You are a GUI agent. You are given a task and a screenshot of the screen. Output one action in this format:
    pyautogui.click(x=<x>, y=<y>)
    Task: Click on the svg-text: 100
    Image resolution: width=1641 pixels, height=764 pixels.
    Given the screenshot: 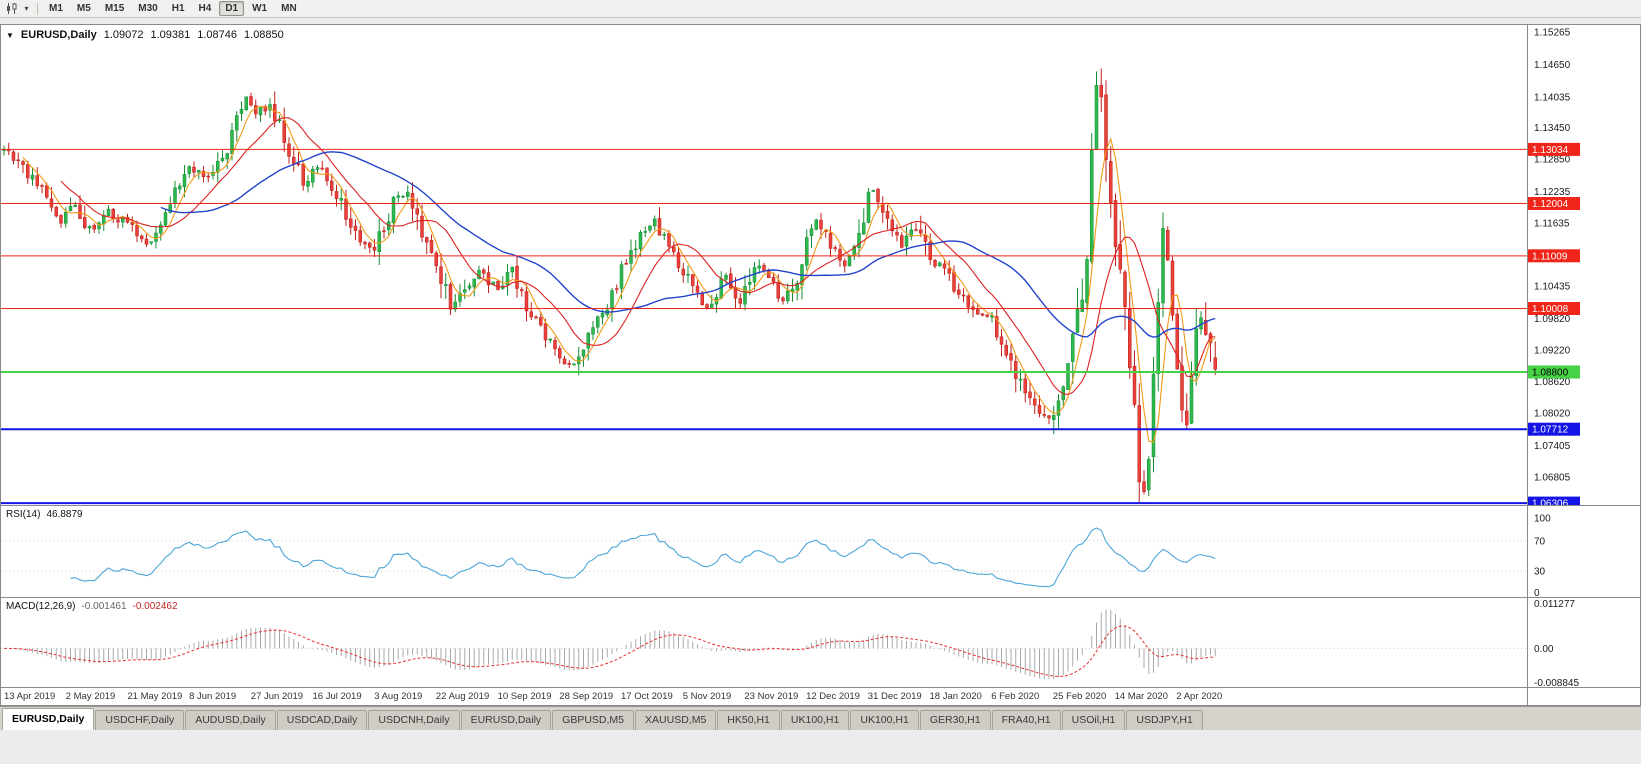 What is the action you would take?
    pyautogui.click(x=1542, y=519)
    